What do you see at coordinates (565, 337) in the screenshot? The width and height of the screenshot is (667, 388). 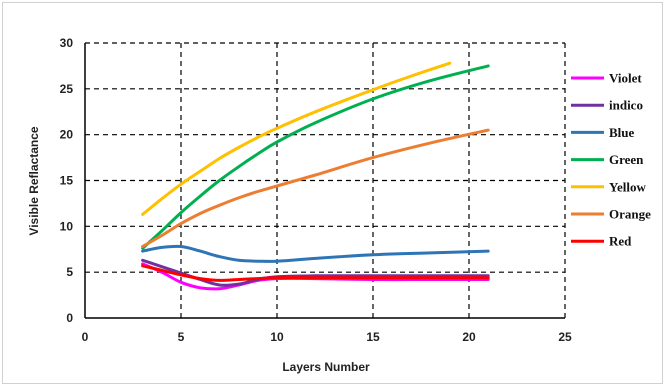 I see `x-tick-label-25: 25` at bounding box center [565, 337].